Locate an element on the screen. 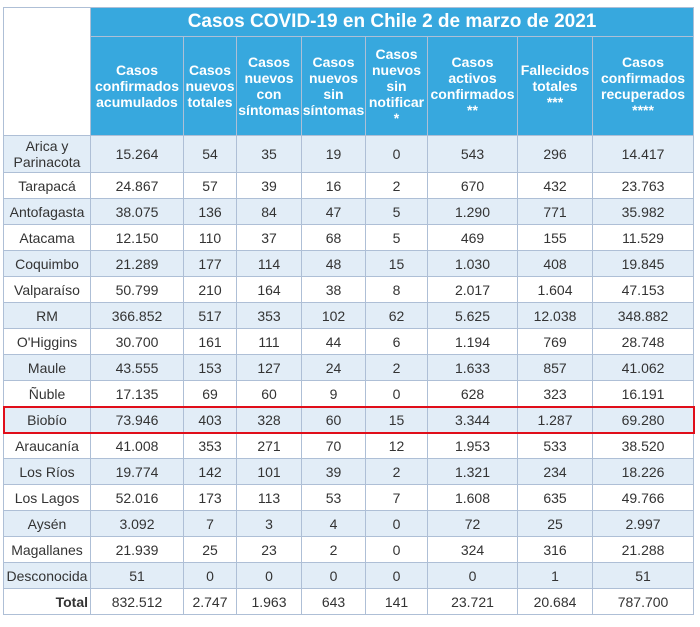 Image resolution: width=700 pixels, height=627 pixels. table-cell: 771 is located at coordinates (555, 211).